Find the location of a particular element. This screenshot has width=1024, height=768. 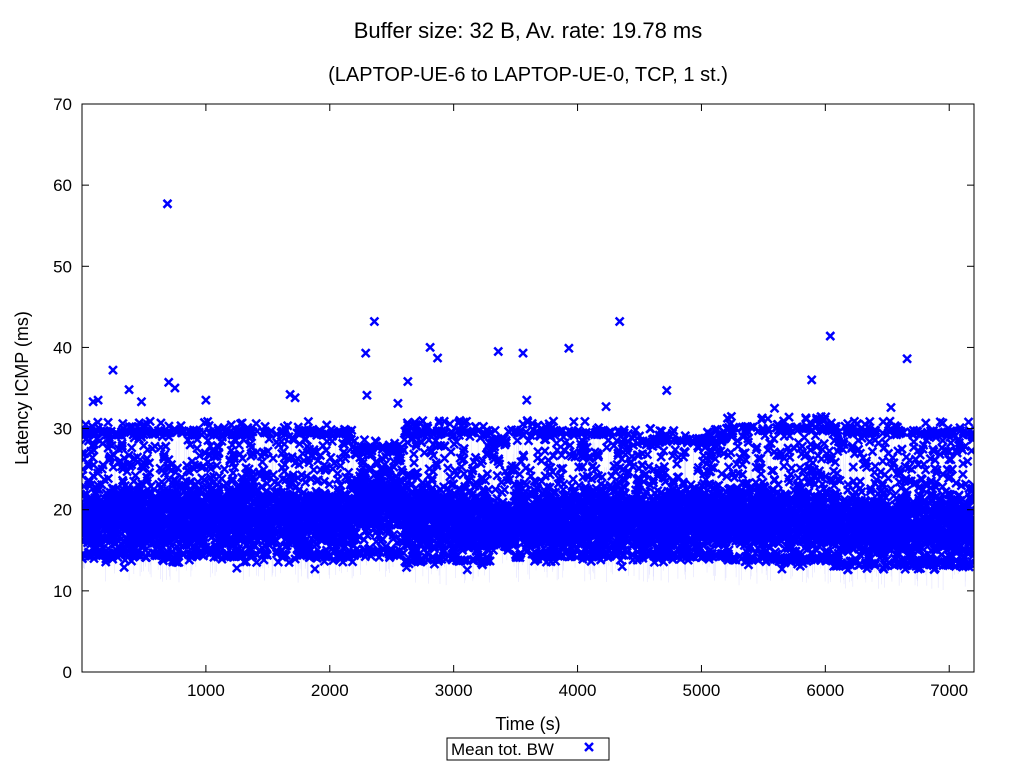

chart-subtitle: (LAPTOP-UE-6 to LAPTOP-UE-0, TCP, 1 st.) is located at coordinates (528, 75).